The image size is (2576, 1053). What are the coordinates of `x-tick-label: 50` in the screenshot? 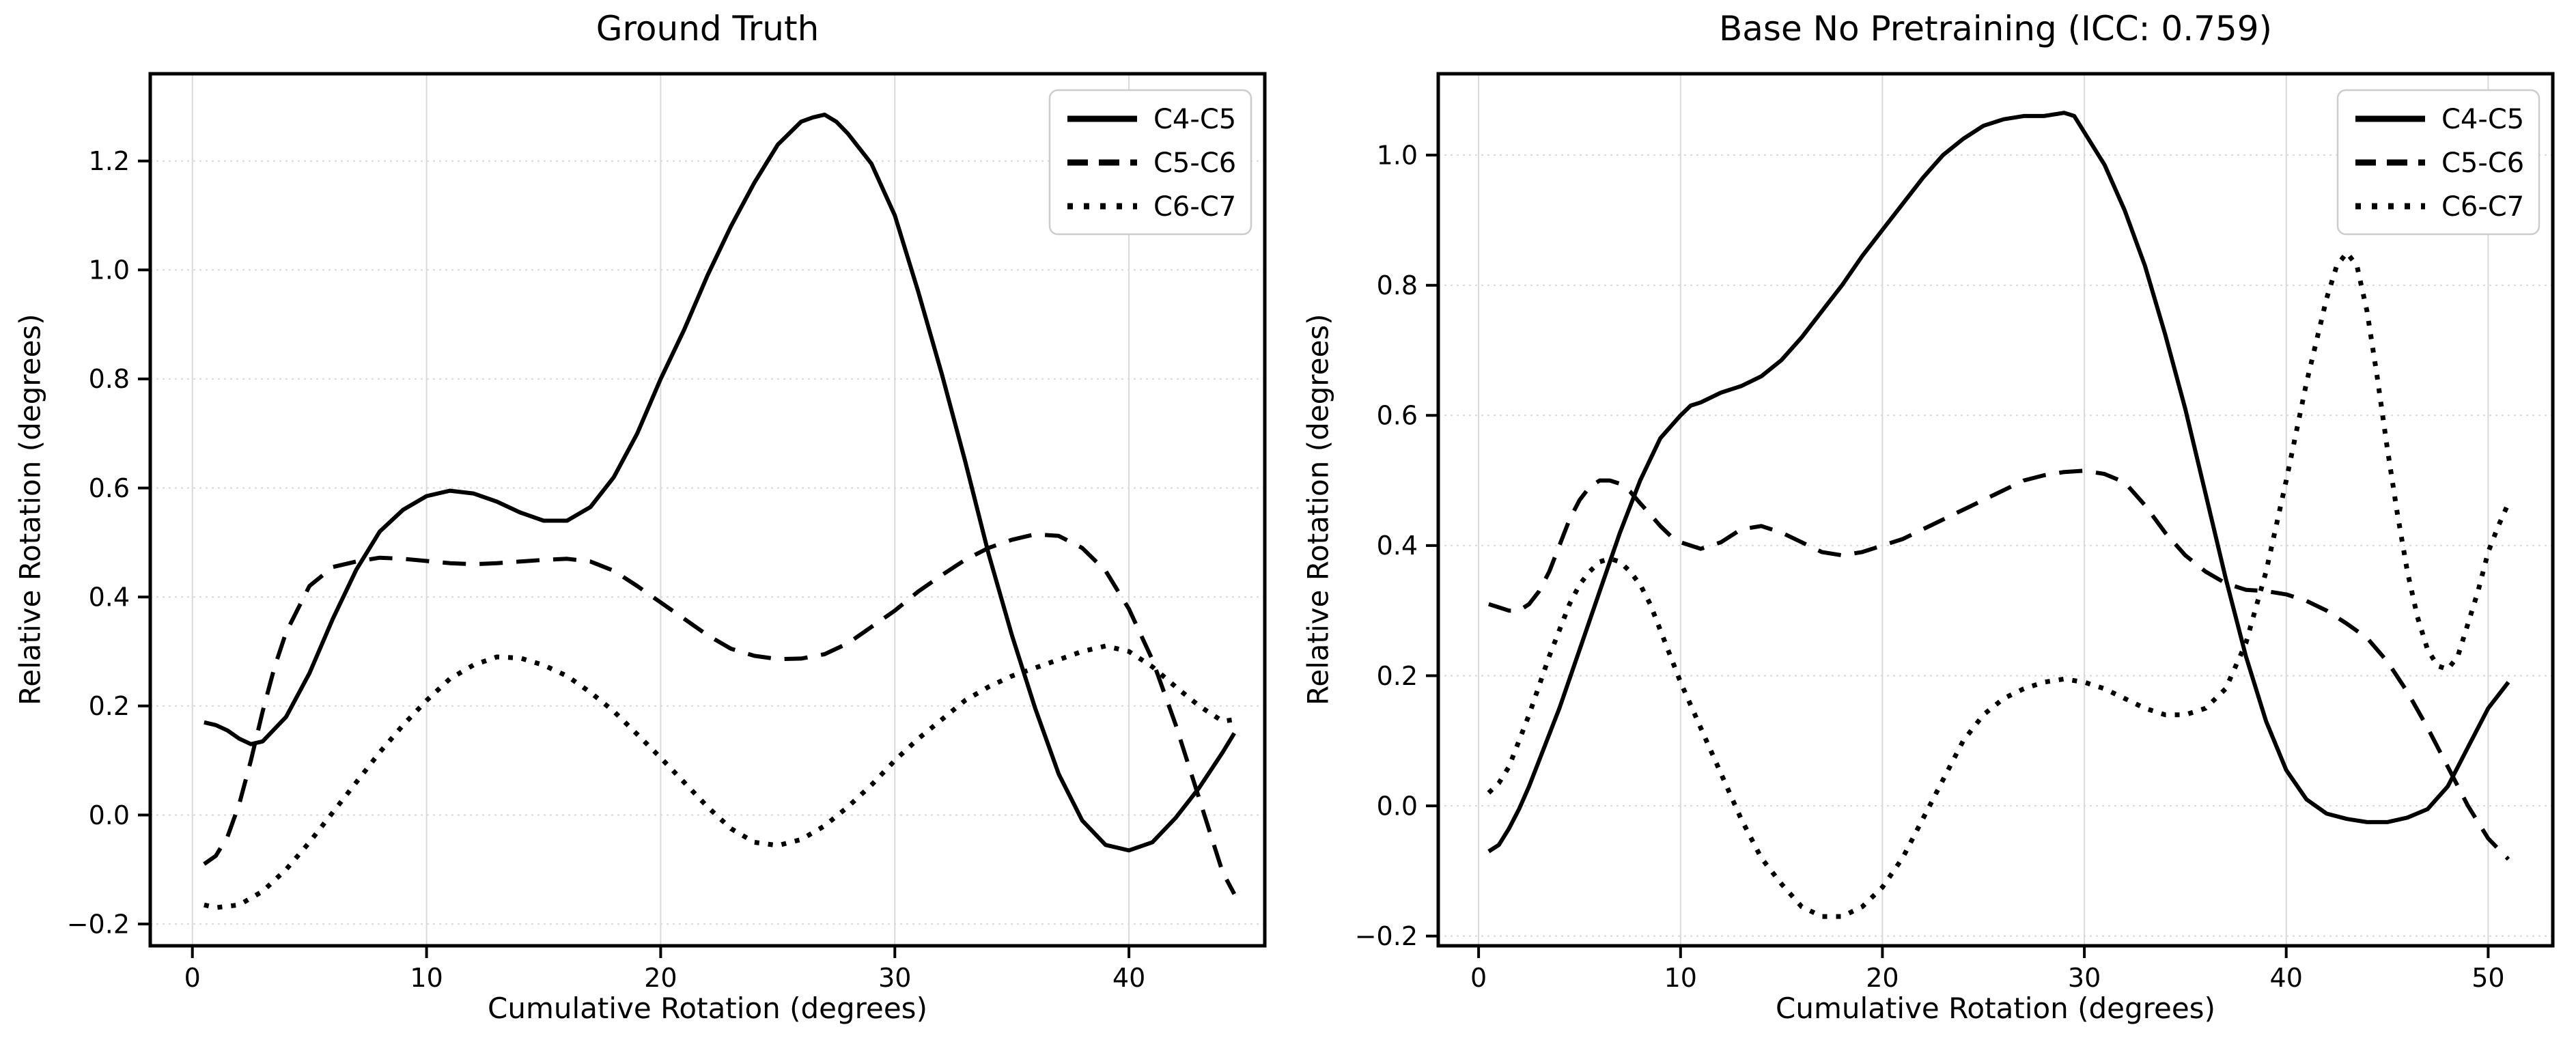 It's located at (2488, 978).